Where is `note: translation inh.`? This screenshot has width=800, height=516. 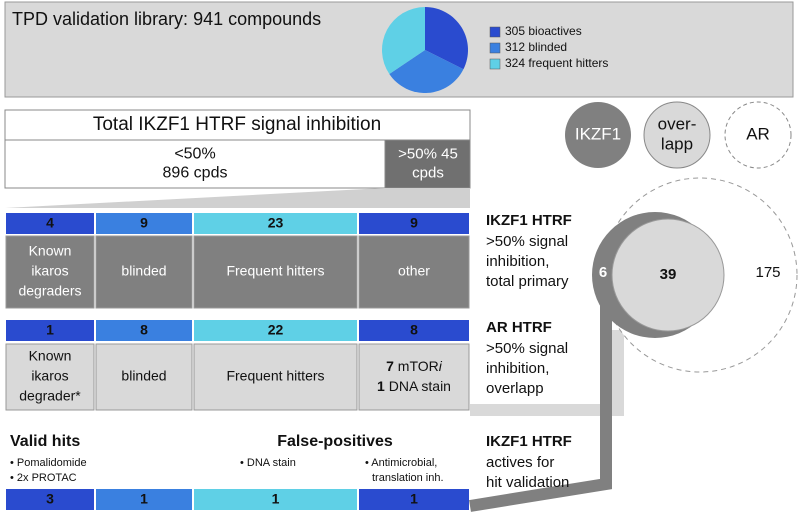
note: translation inh. is located at coordinates (408, 478).